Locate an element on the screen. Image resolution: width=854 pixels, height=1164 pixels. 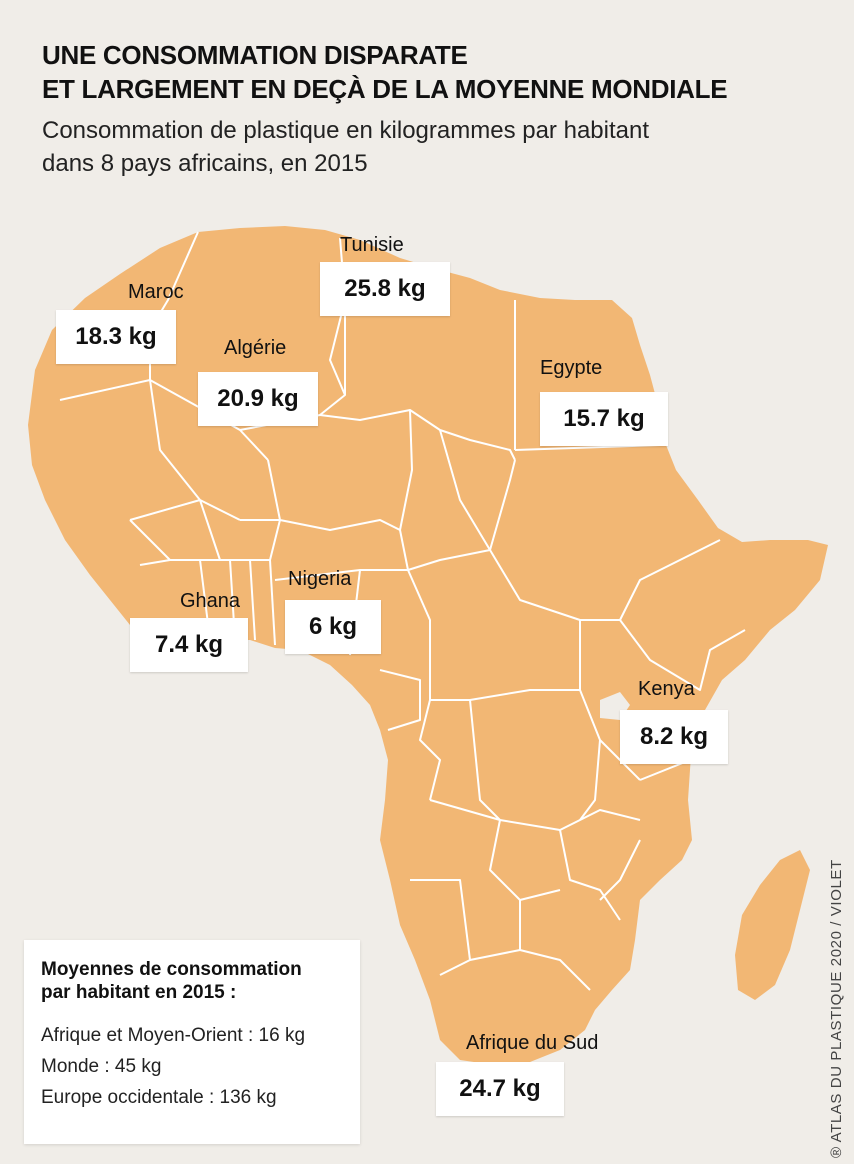
value-box-nigeria: 6 kg is located at coordinates (333, 627).